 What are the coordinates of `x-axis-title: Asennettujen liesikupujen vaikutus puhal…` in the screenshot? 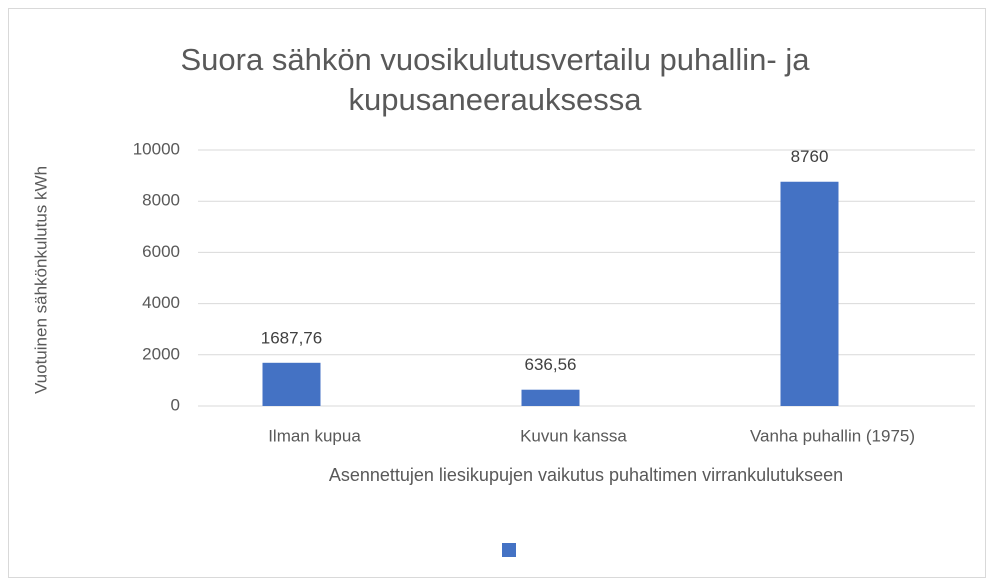 It's located at (586, 475).